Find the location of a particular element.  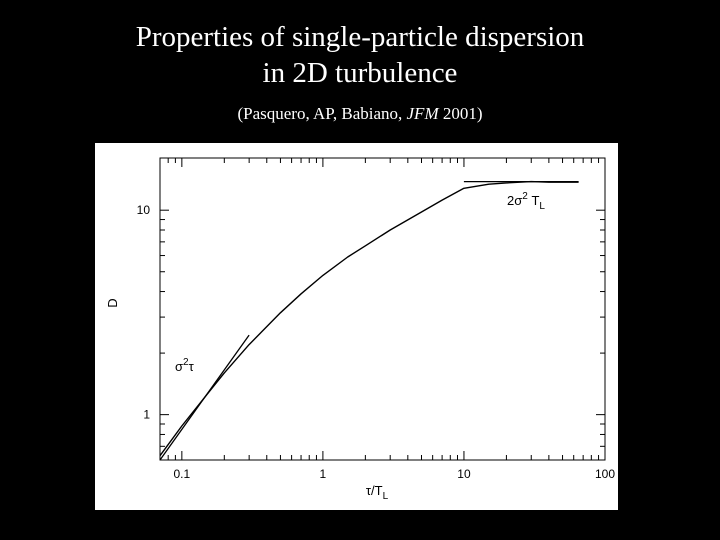

x-axis-label: τ/TL is located at coordinates (377, 492).